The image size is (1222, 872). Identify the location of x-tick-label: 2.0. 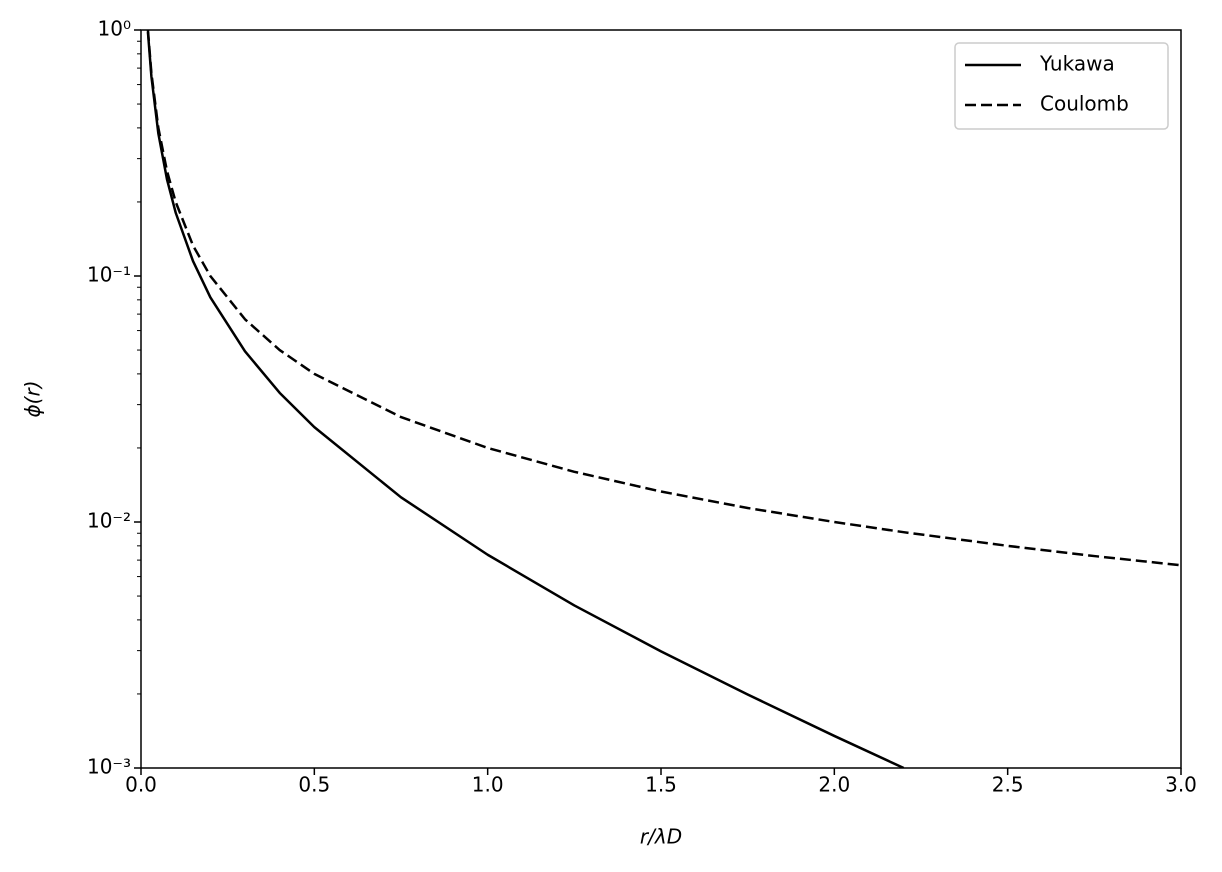
(834, 785).